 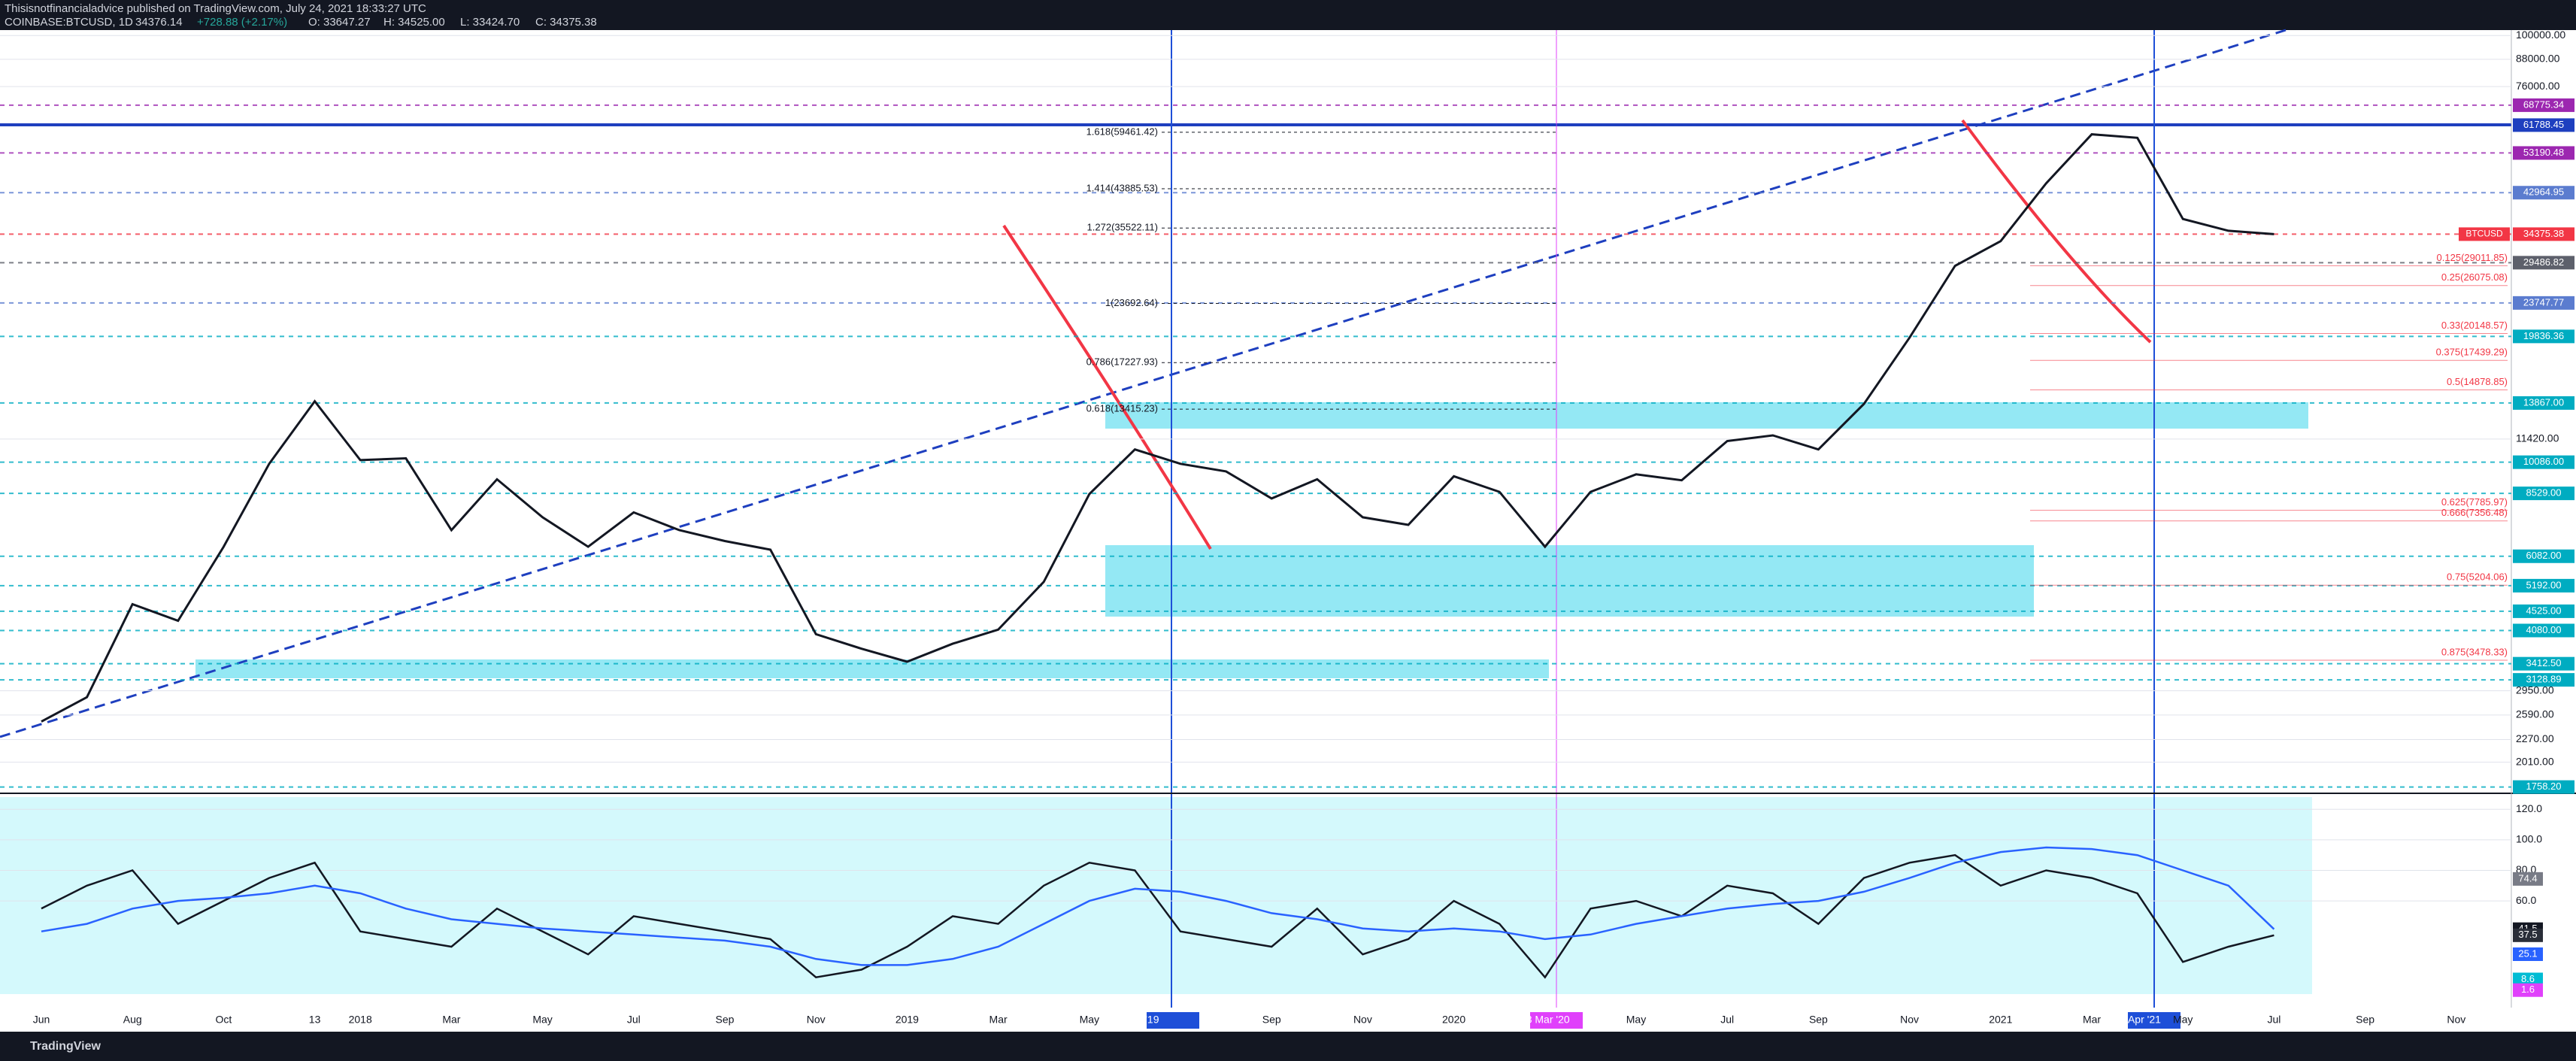 I want to click on x-tick-label: 2021, so click(x=2000, y=1020).